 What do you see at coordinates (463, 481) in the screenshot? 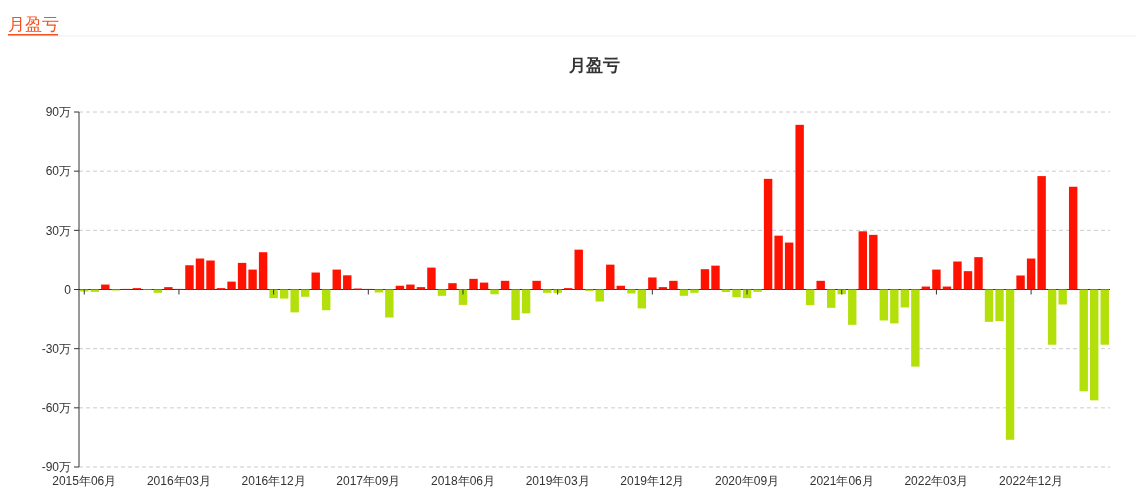
I see `x-tick-label: 2018年06月` at bounding box center [463, 481].